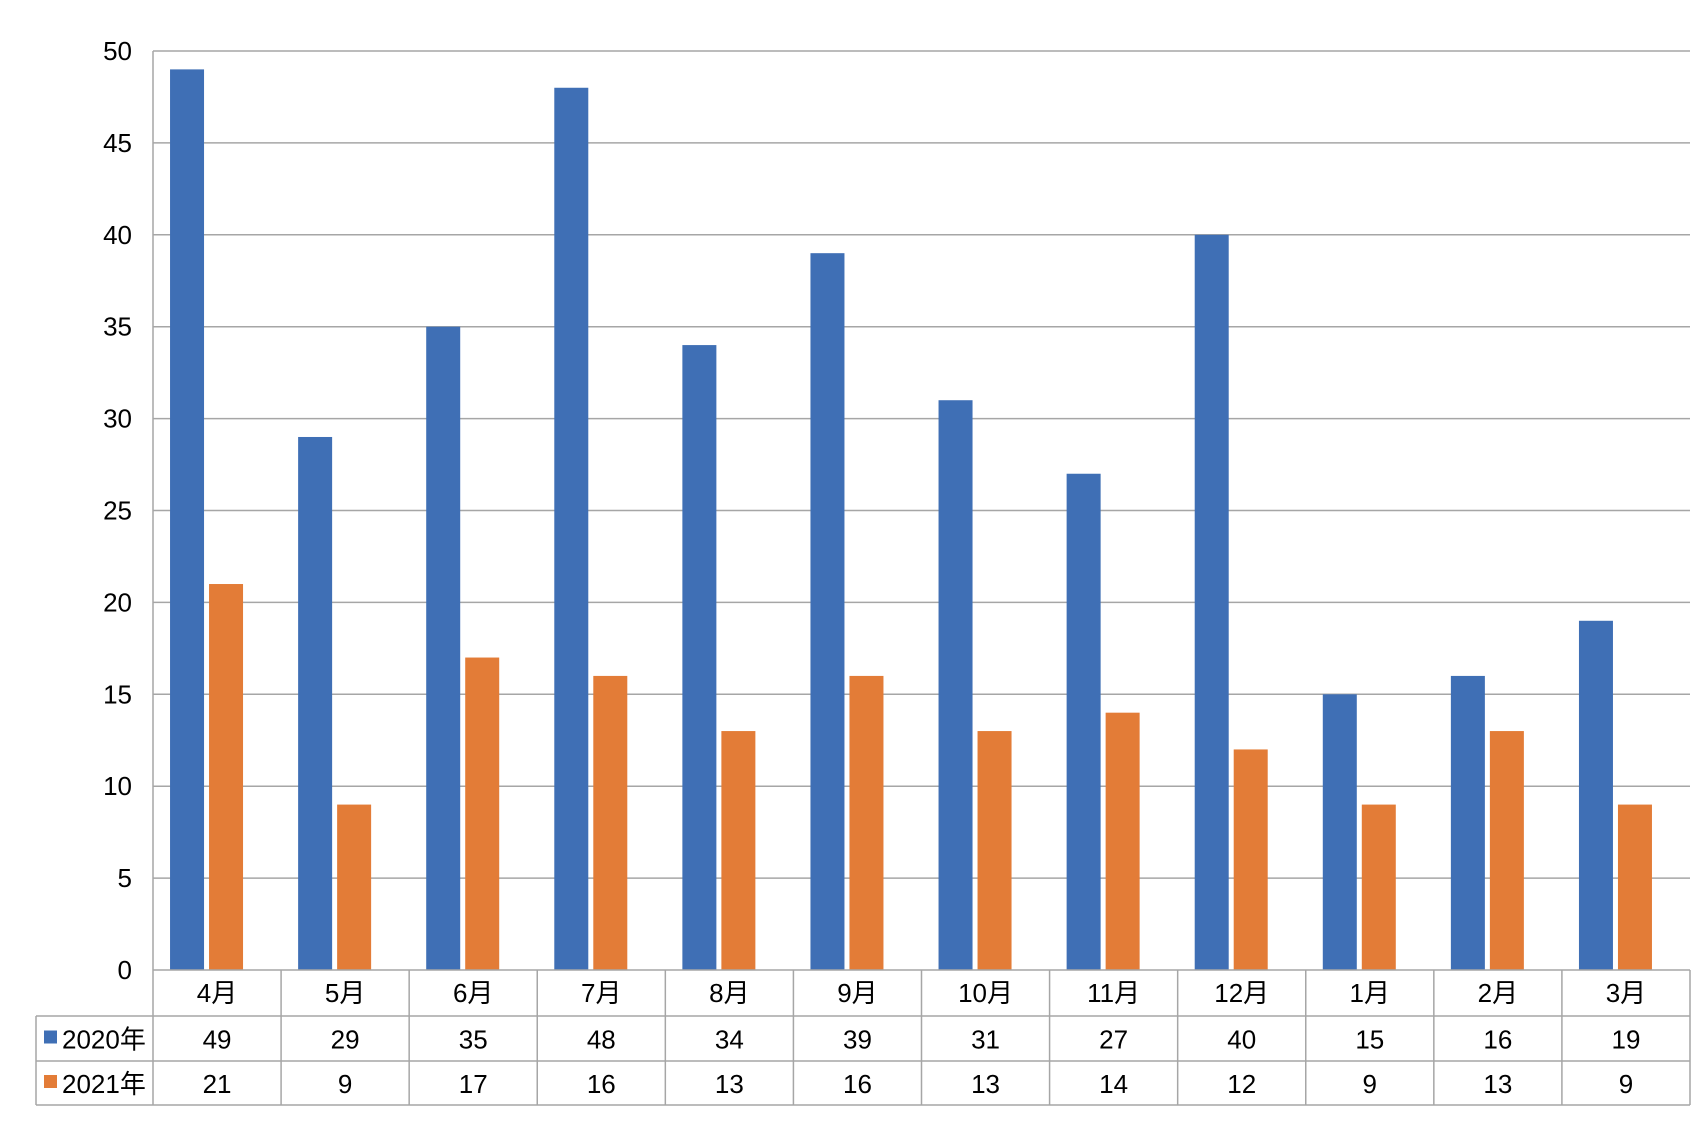 The height and width of the screenshot is (1132, 1700). I want to click on x-category-label: 4月, so click(217, 993).